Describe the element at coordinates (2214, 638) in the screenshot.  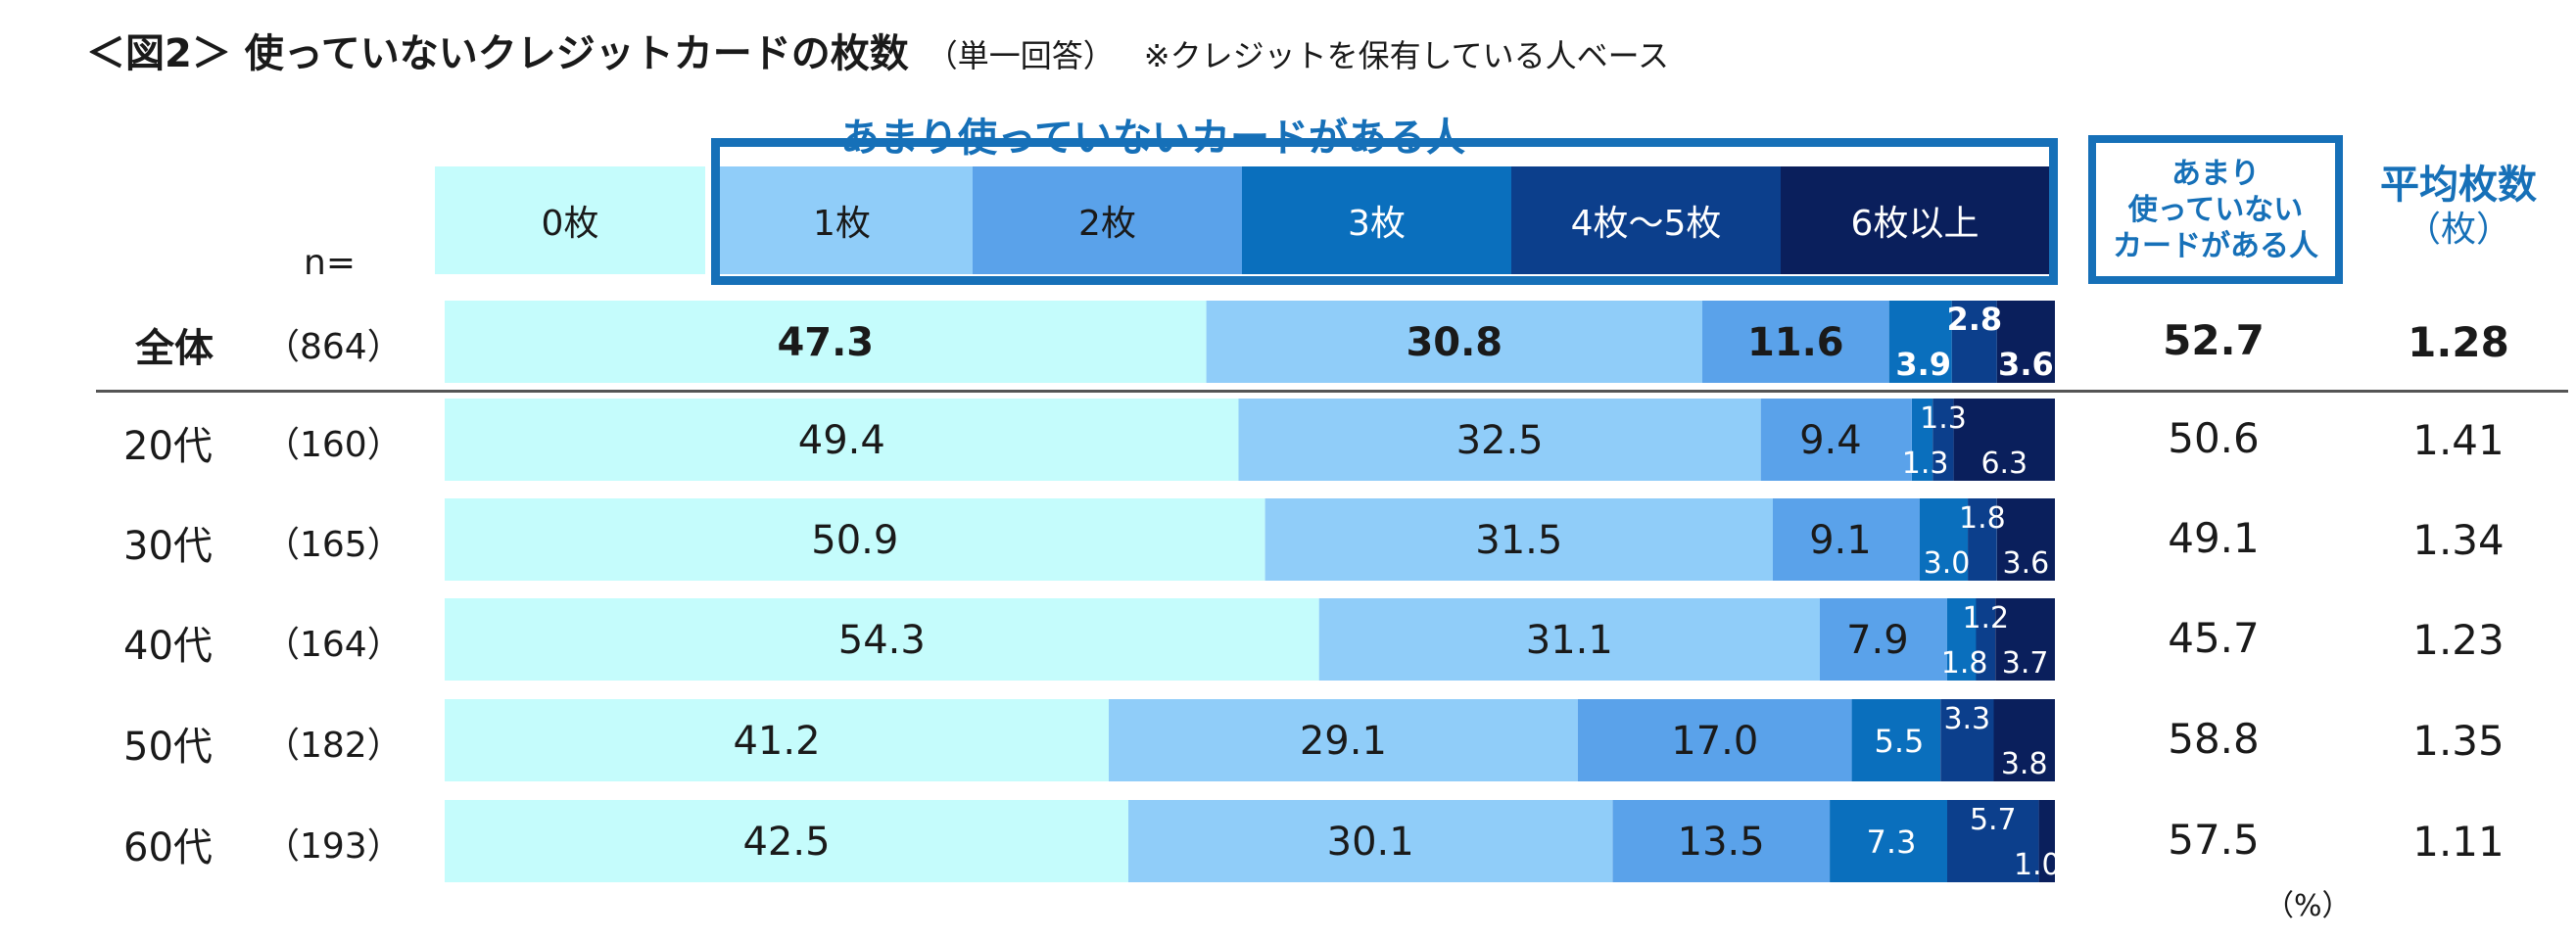
I see `summary-value: 45.7` at that location.